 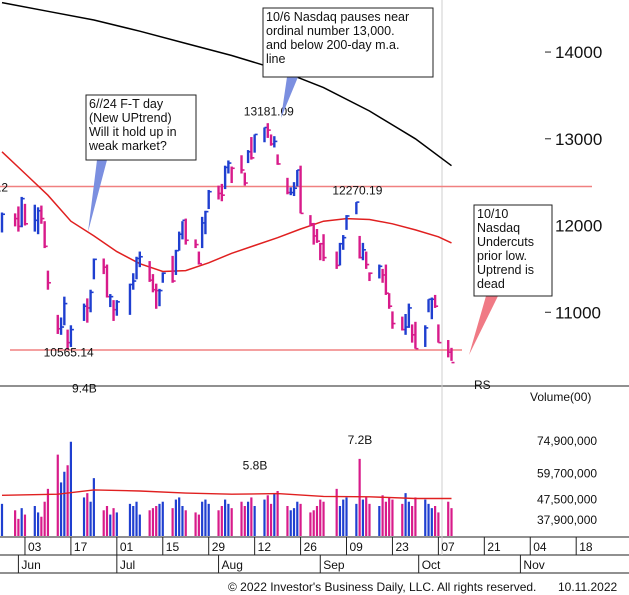 What do you see at coordinates (334, 565) in the screenshot?
I see `month-label: Sep` at bounding box center [334, 565].